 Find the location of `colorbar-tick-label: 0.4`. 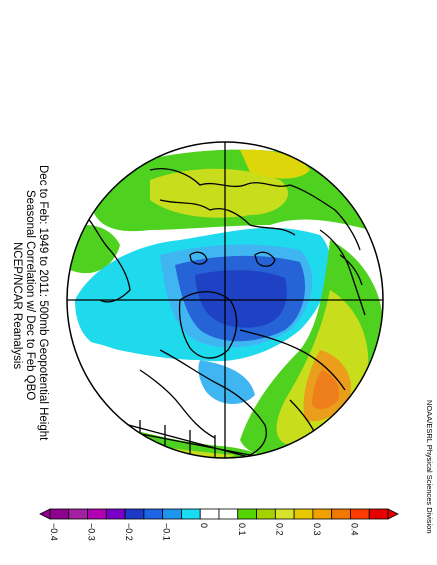

colorbar-tick-label: 0.4 is located at coordinates (354, 529).